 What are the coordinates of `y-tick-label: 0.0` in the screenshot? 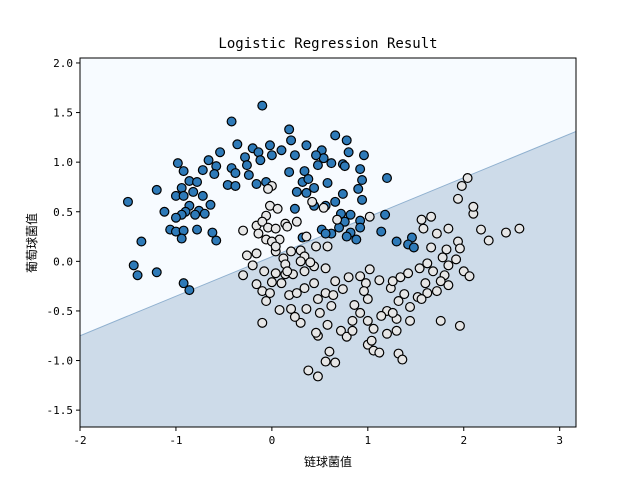 It's located at (63, 261).